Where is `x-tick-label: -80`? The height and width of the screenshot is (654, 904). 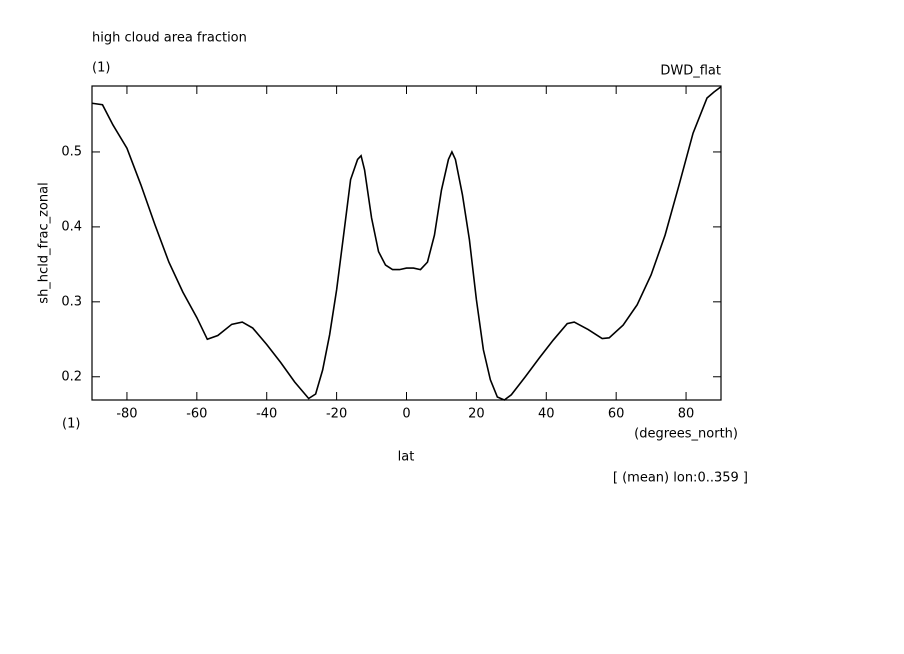
x-tick-label: -80 is located at coordinates (126, 414).